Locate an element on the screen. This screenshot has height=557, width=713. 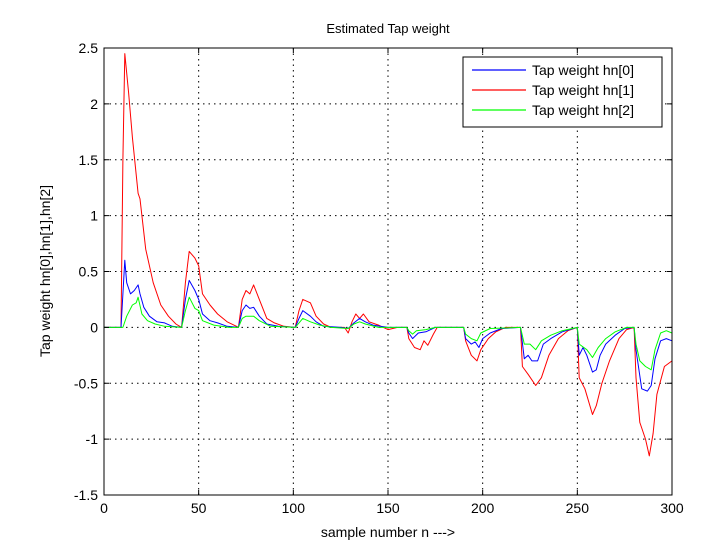
x-axis-label: sample number n ---> is located at coordinates (388, 532).